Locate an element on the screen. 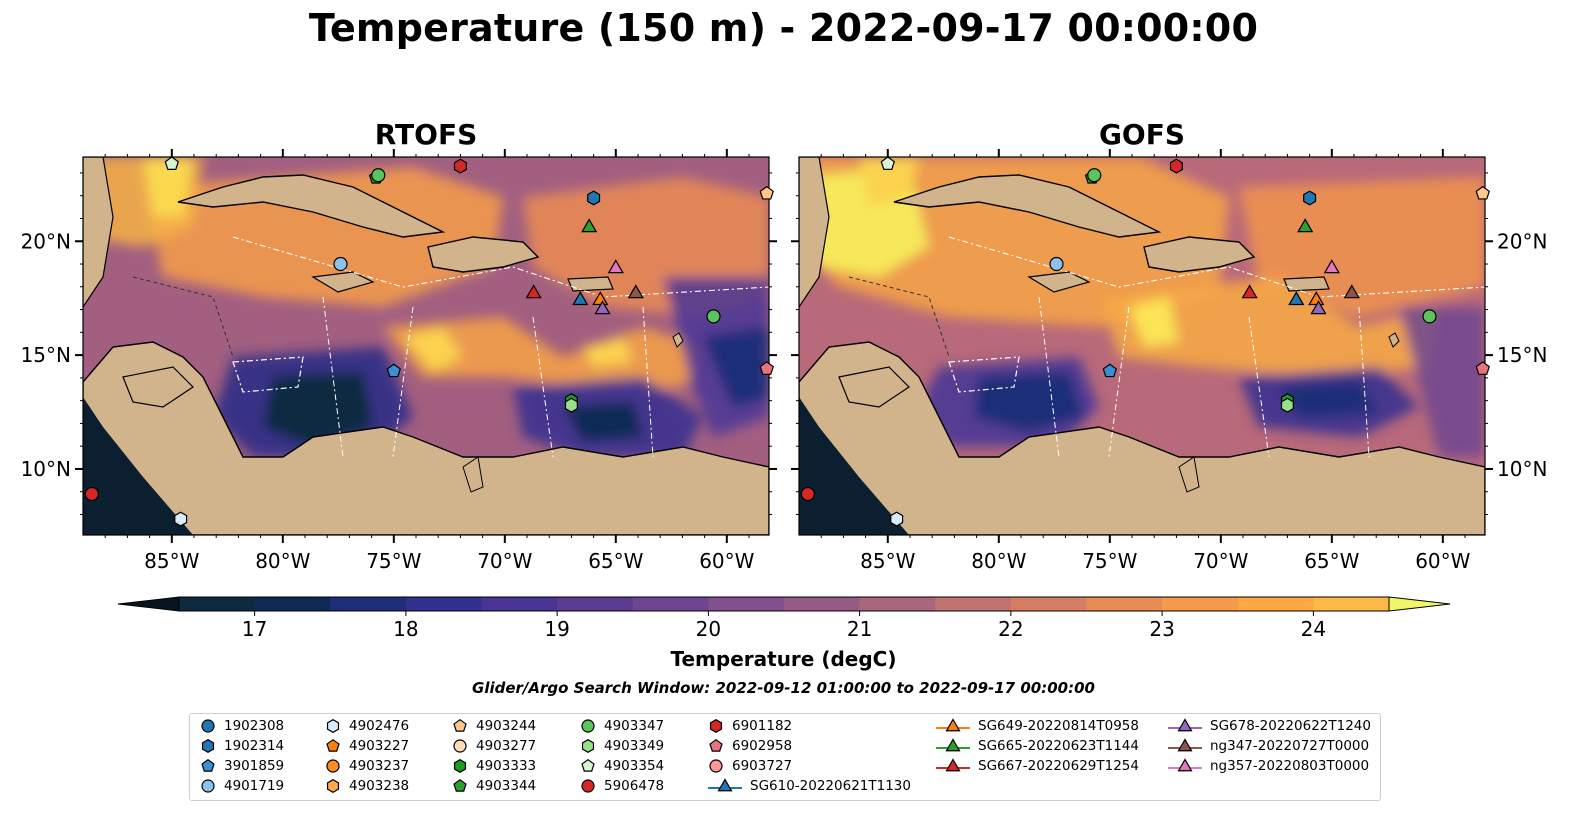 The image size is (1577, 827). legend-item: 4903333 is located at coordinates (494, 766).